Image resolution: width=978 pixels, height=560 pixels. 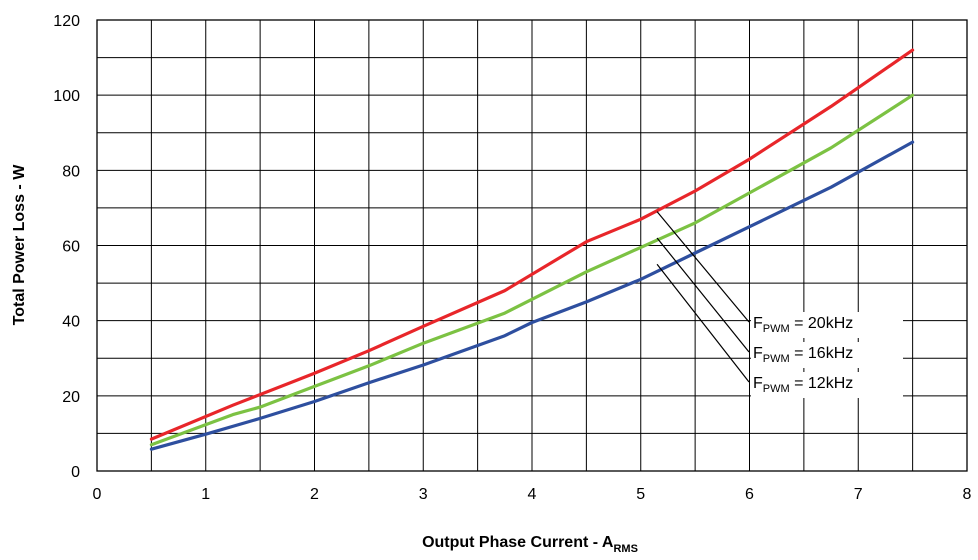 I want to click on y-tick-label: 0, so click(x=75, y=472).